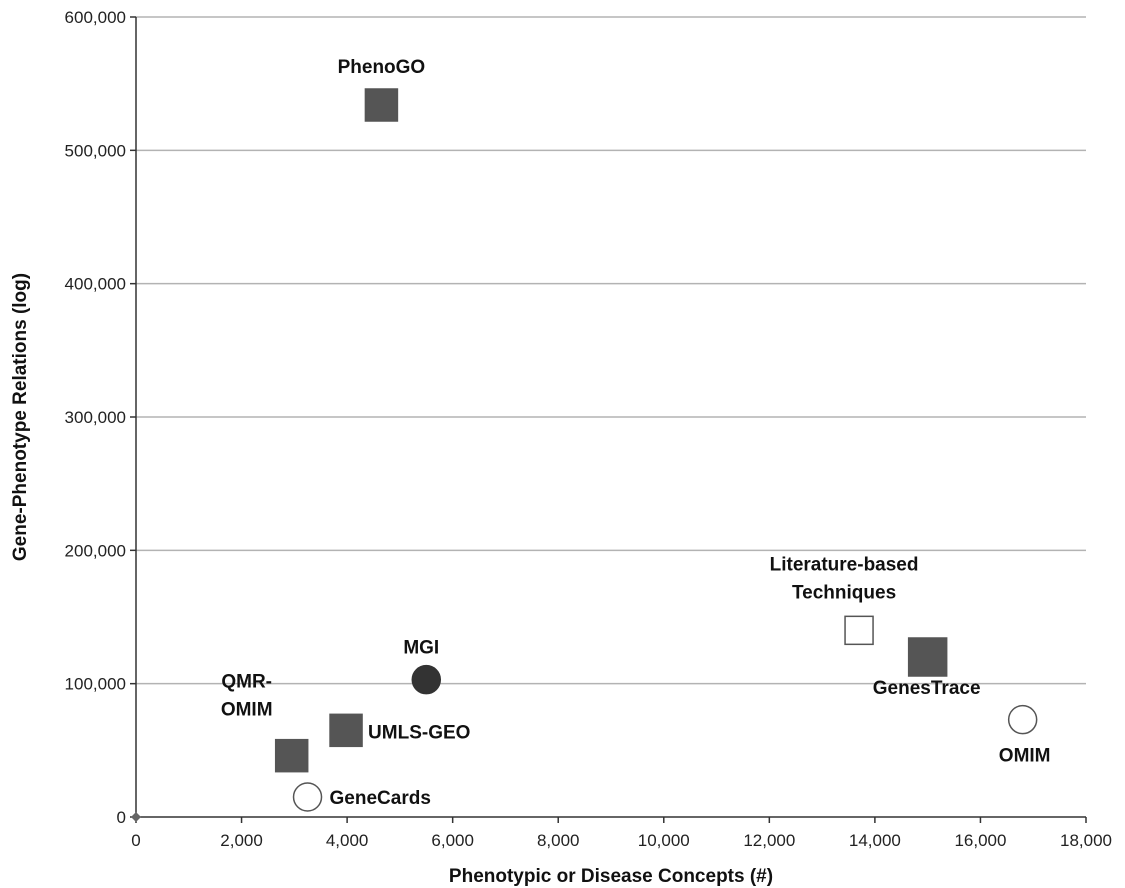  I want to click on data-point-genestrace, so click(927, 657).